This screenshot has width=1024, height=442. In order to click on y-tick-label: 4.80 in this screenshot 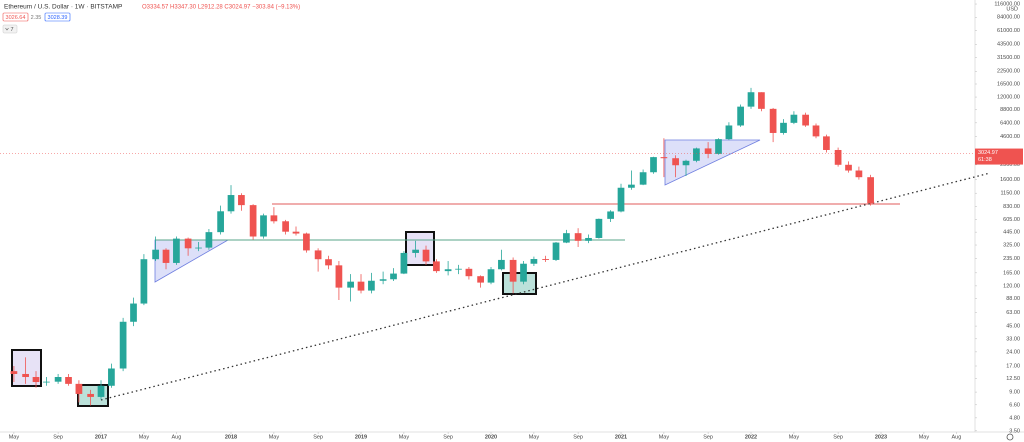, I will do `click(1014, 418)`.